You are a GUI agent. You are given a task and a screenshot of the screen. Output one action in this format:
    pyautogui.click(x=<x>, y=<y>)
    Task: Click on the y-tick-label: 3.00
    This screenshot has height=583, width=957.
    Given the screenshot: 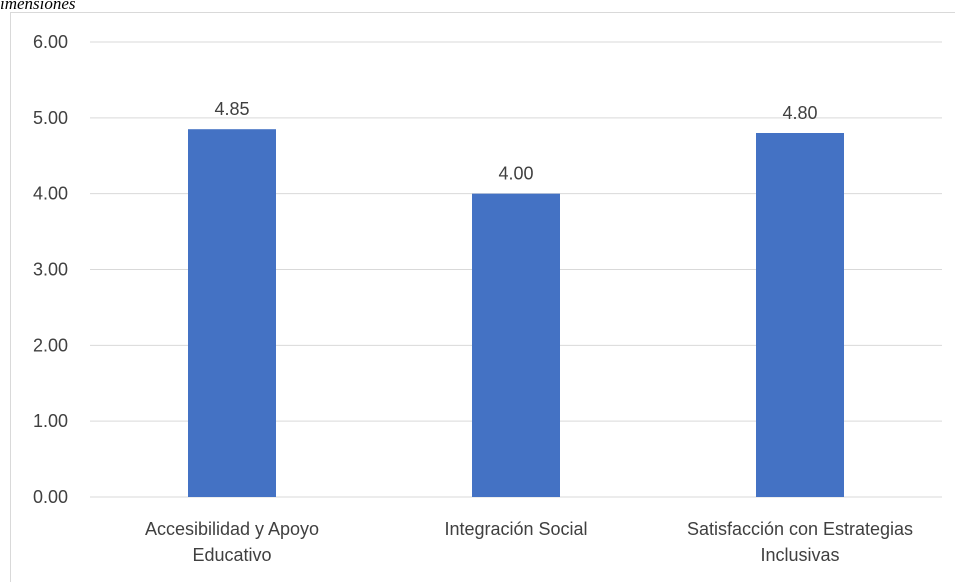 What is the action you would take?
    pyautogui.click(x=50, y=270)
    